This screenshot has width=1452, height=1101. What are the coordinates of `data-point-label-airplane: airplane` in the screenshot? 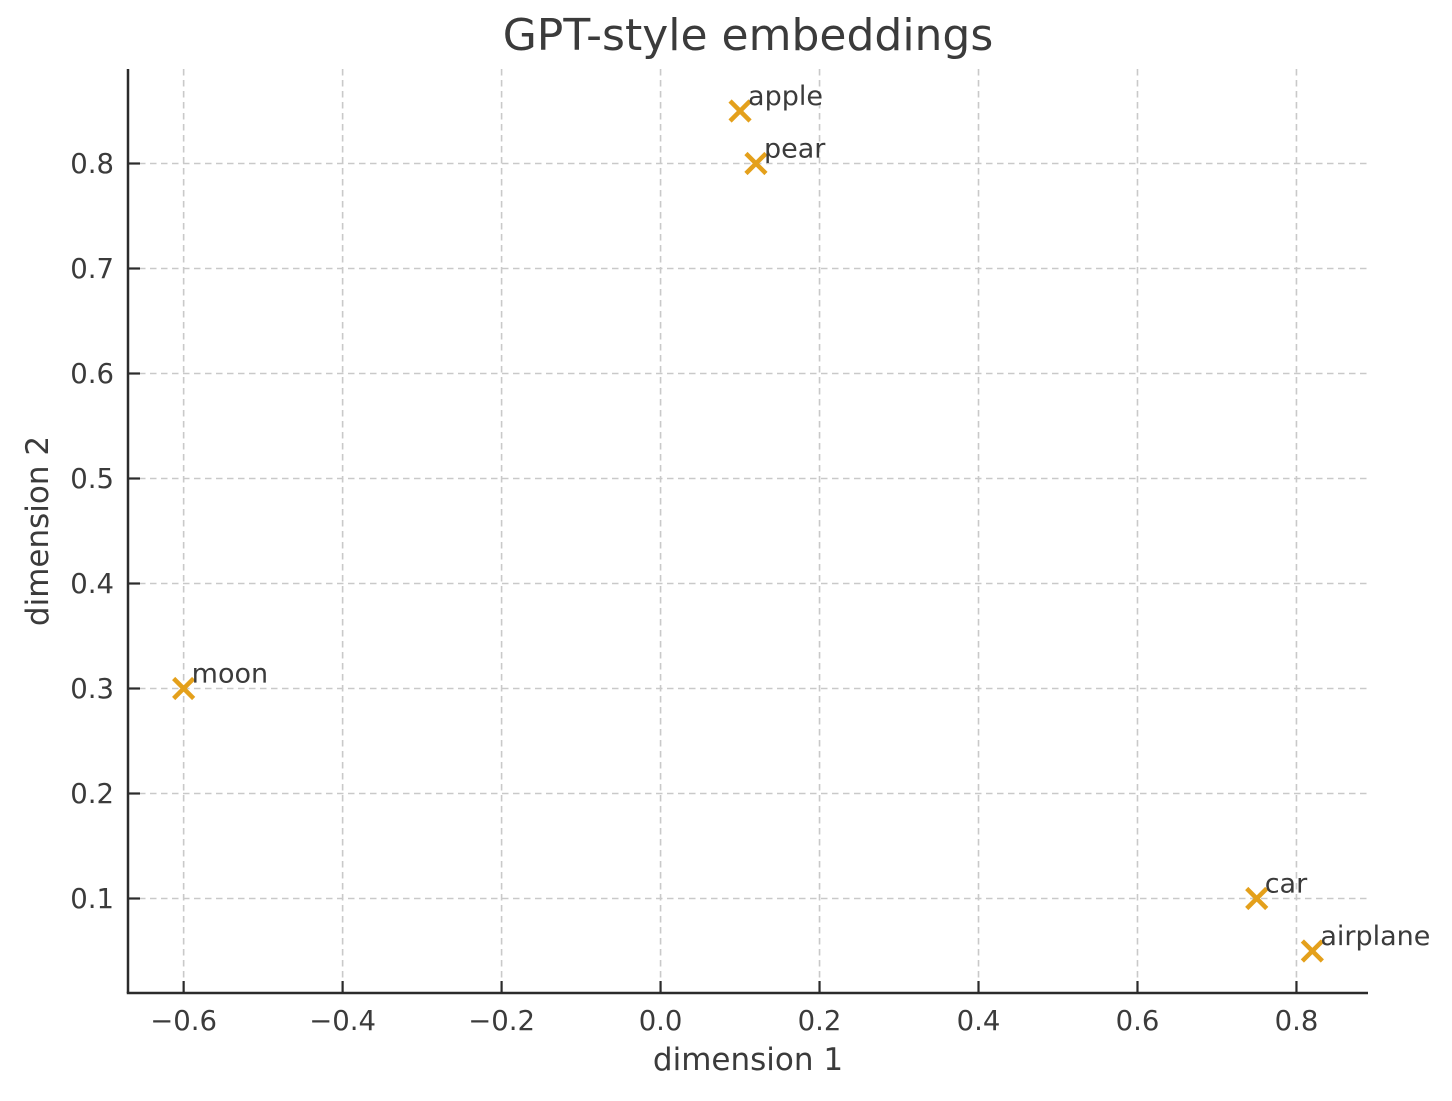 It's located at (1375, 936).